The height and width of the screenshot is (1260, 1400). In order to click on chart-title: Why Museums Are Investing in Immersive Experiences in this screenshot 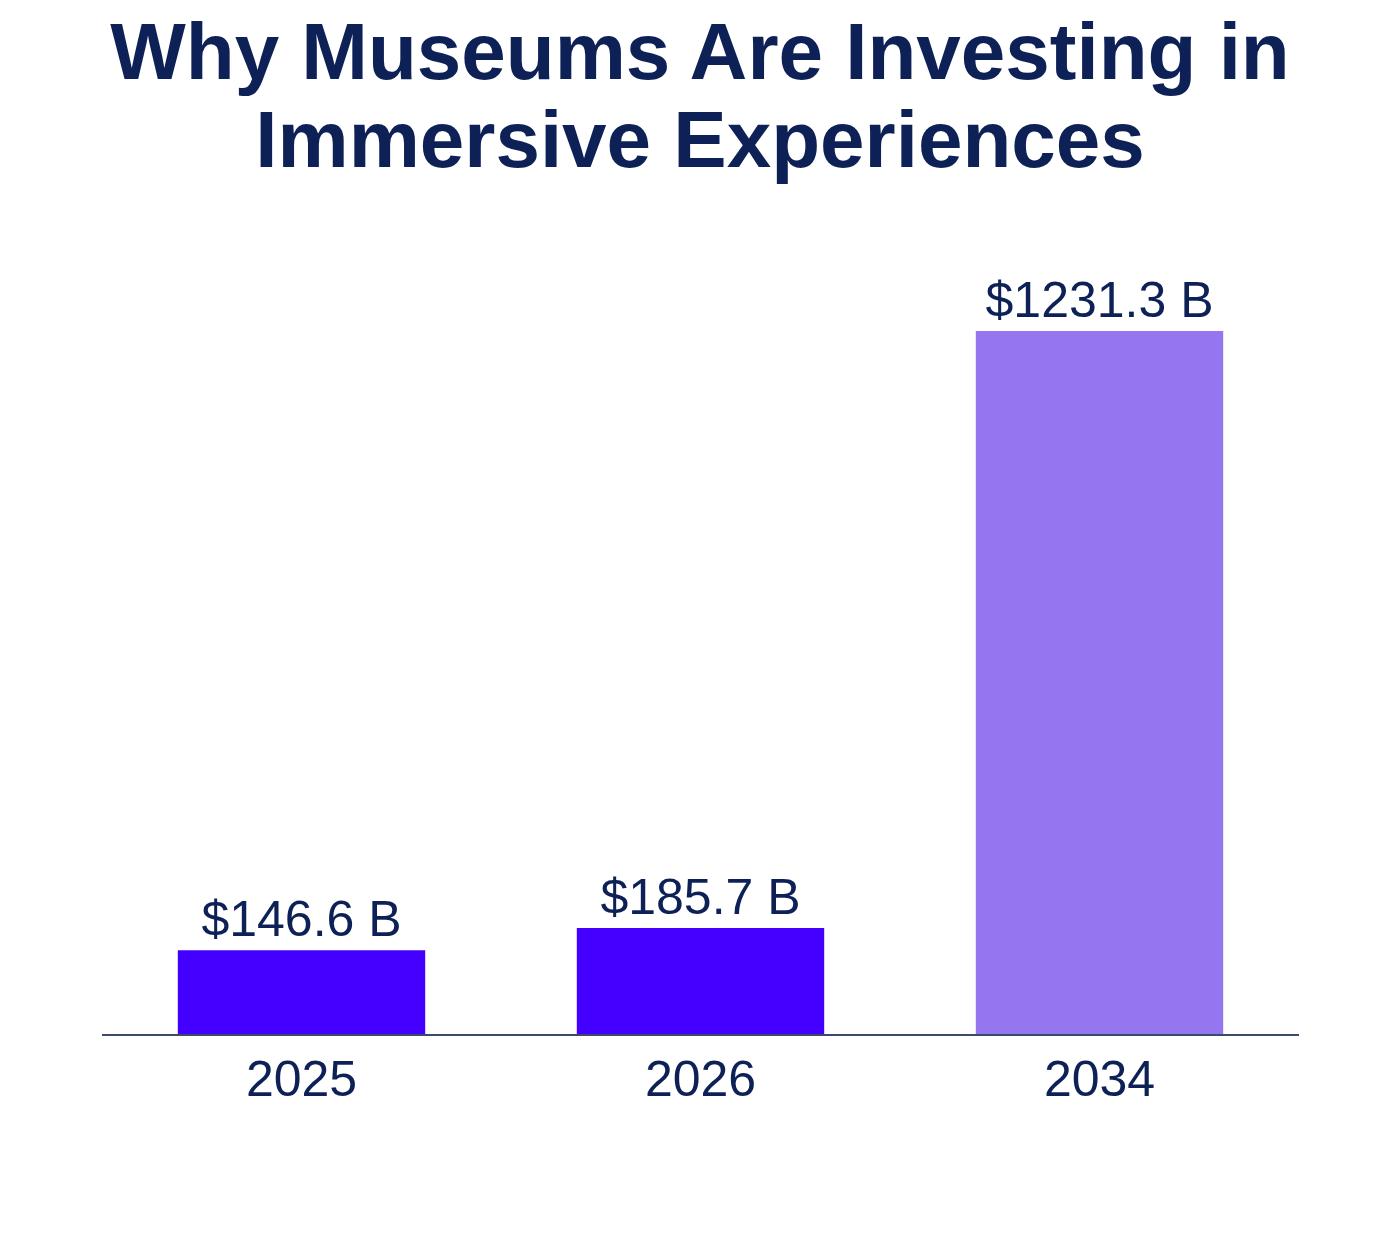, I will do `click(700, 95)`.